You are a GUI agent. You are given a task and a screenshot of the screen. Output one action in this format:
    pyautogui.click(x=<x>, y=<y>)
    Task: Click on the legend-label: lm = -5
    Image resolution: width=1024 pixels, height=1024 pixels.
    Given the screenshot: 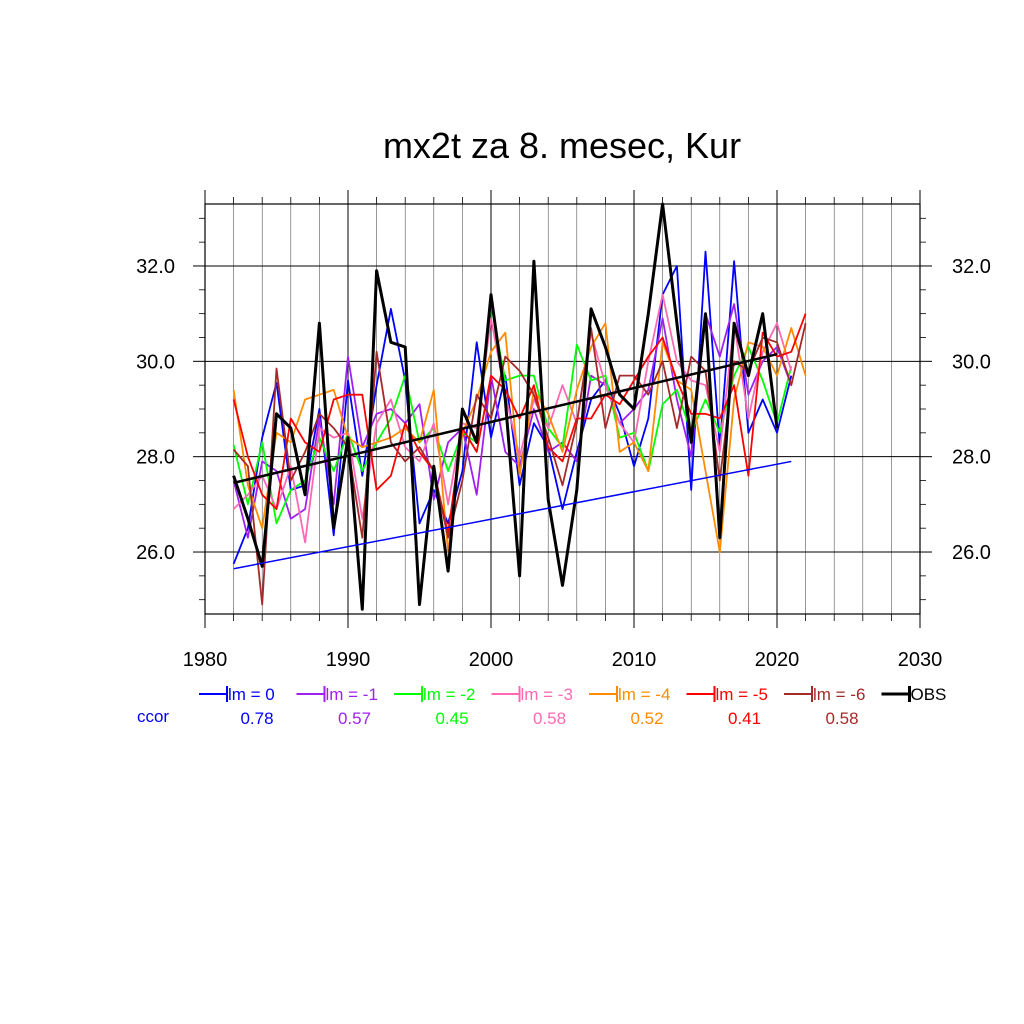 What is the action you would take?
    pyautogui.click(x=742, y=694)
    